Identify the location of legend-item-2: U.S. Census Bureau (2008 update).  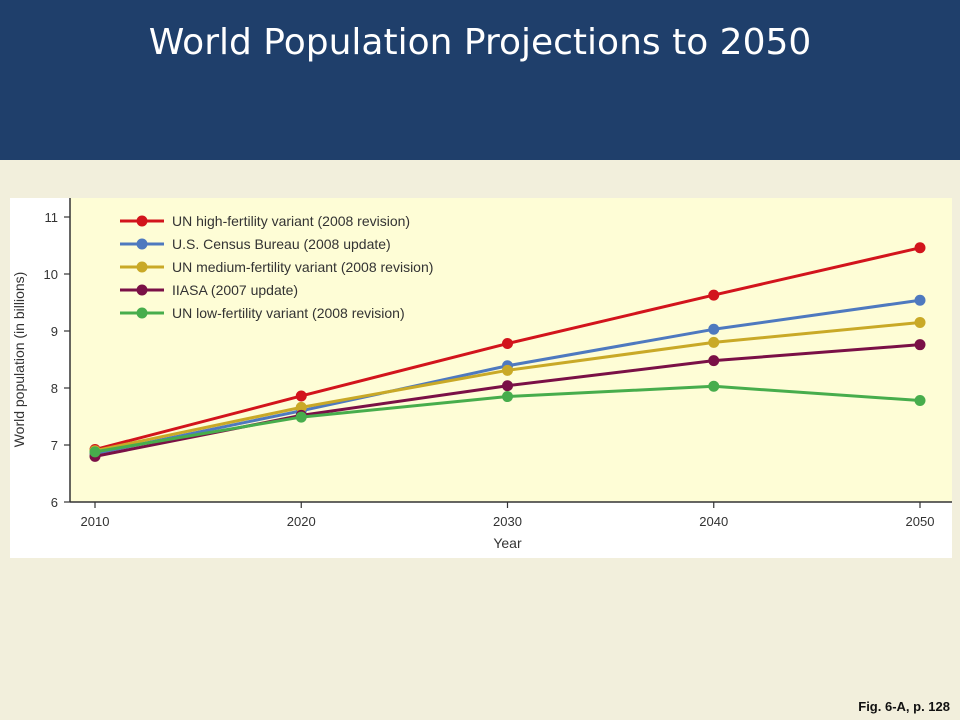
(255, 244).